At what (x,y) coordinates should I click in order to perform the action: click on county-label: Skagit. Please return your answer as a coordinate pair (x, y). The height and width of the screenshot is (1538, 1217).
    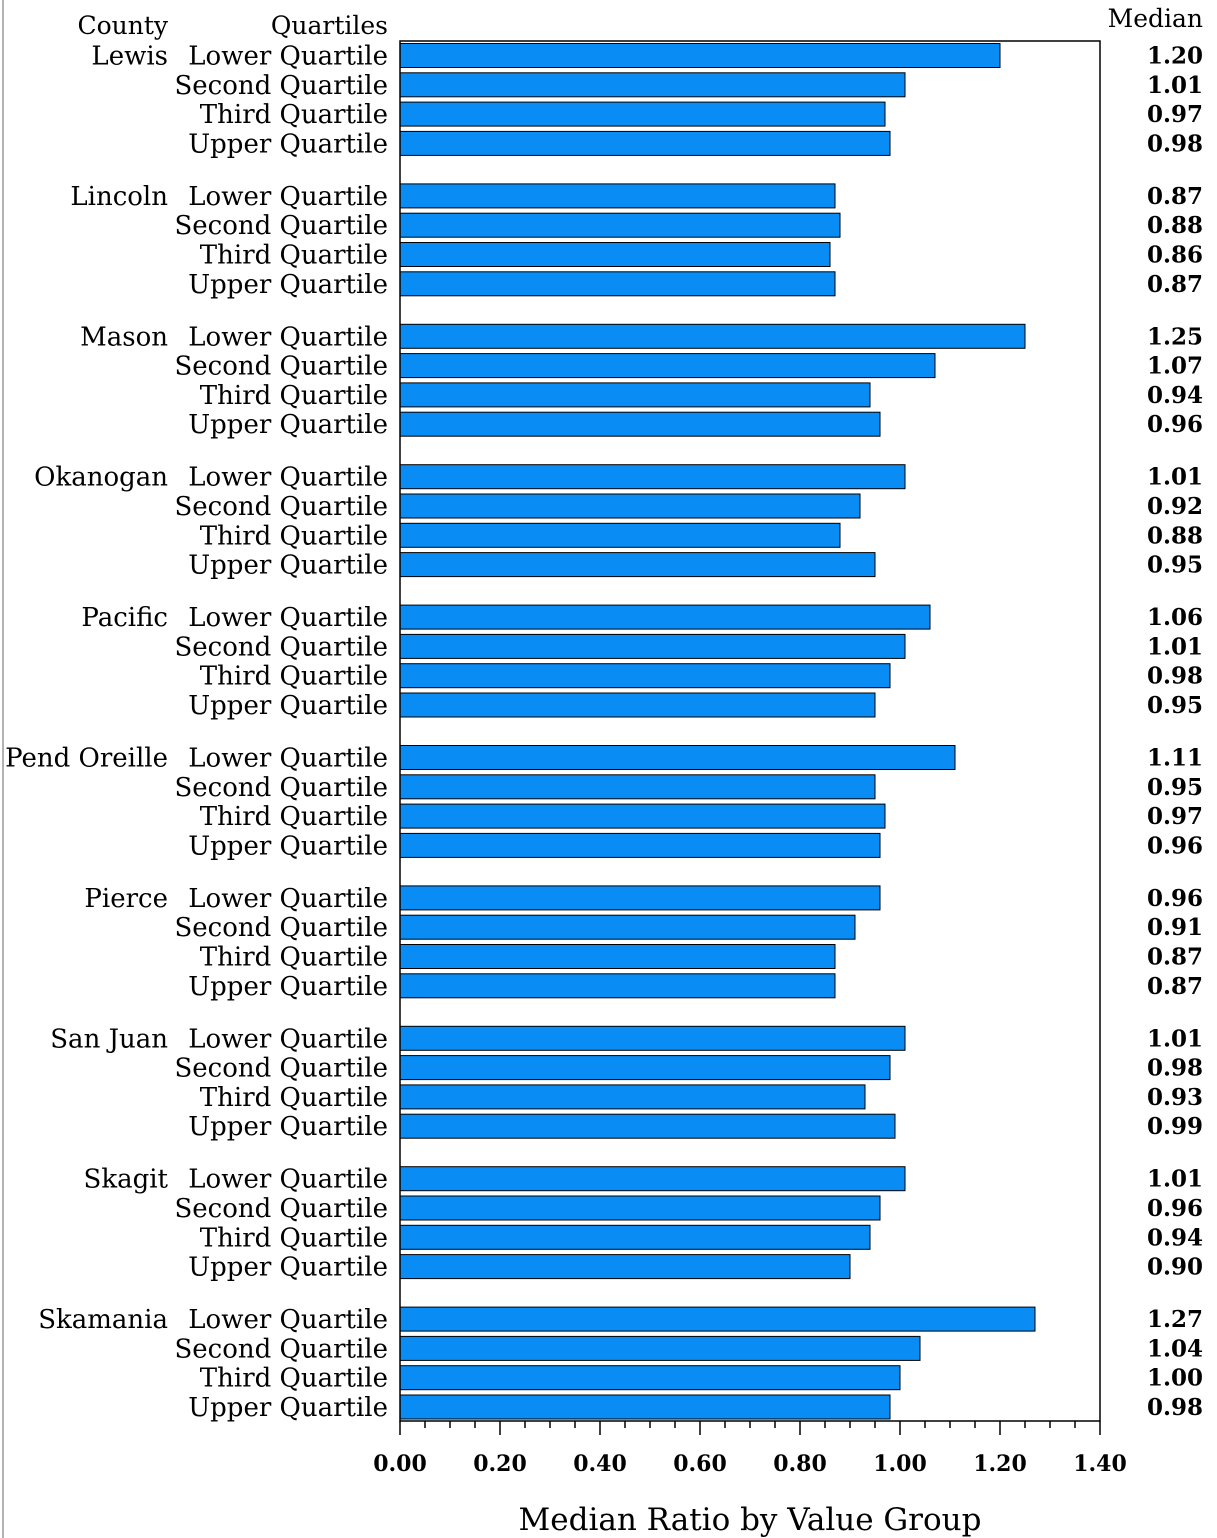
    Looking at the image, I should click on (126, 1180).